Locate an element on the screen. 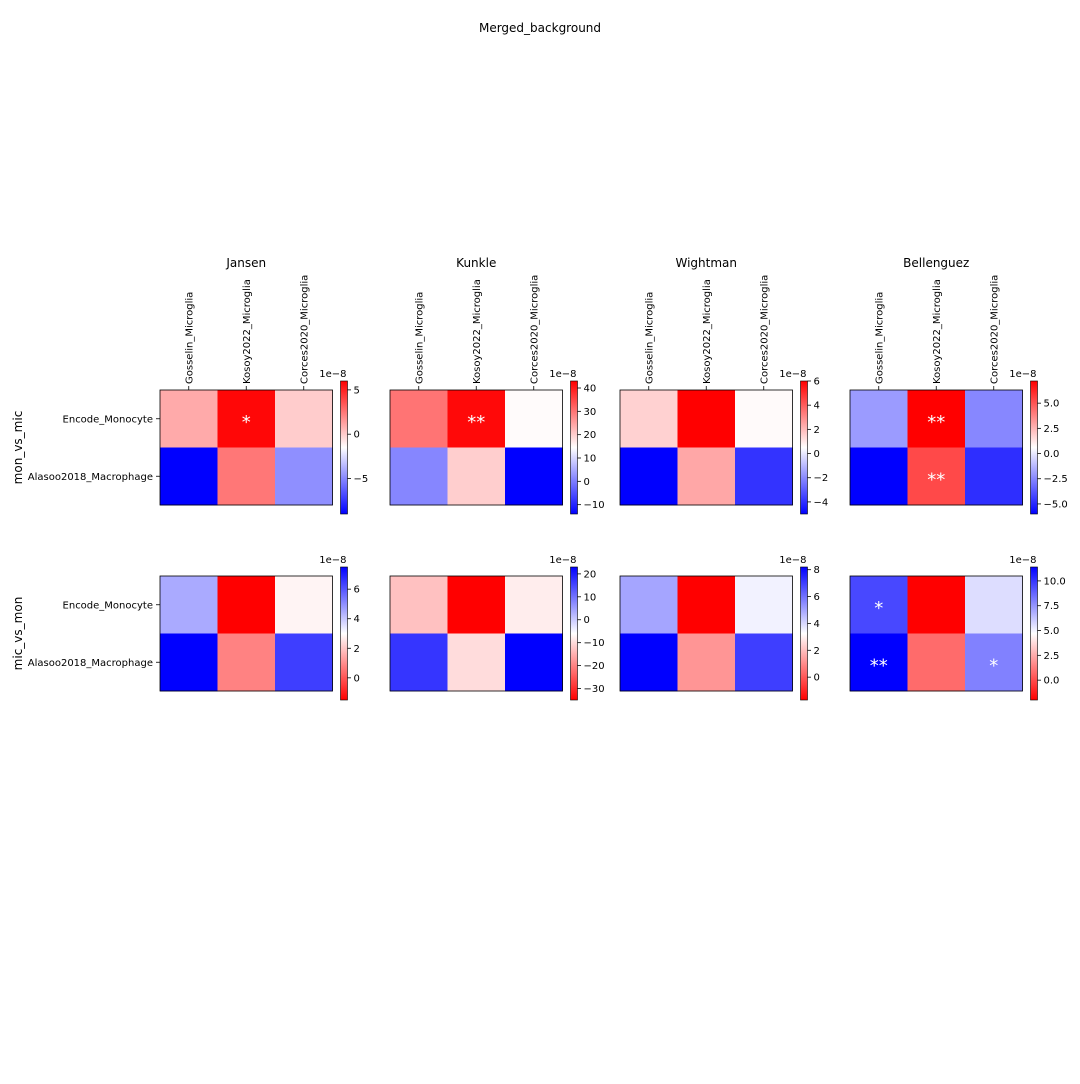 This screenshot has height=1084, width=1080. colorbar-tick-label: 5 is located at coordinates (357, 390).